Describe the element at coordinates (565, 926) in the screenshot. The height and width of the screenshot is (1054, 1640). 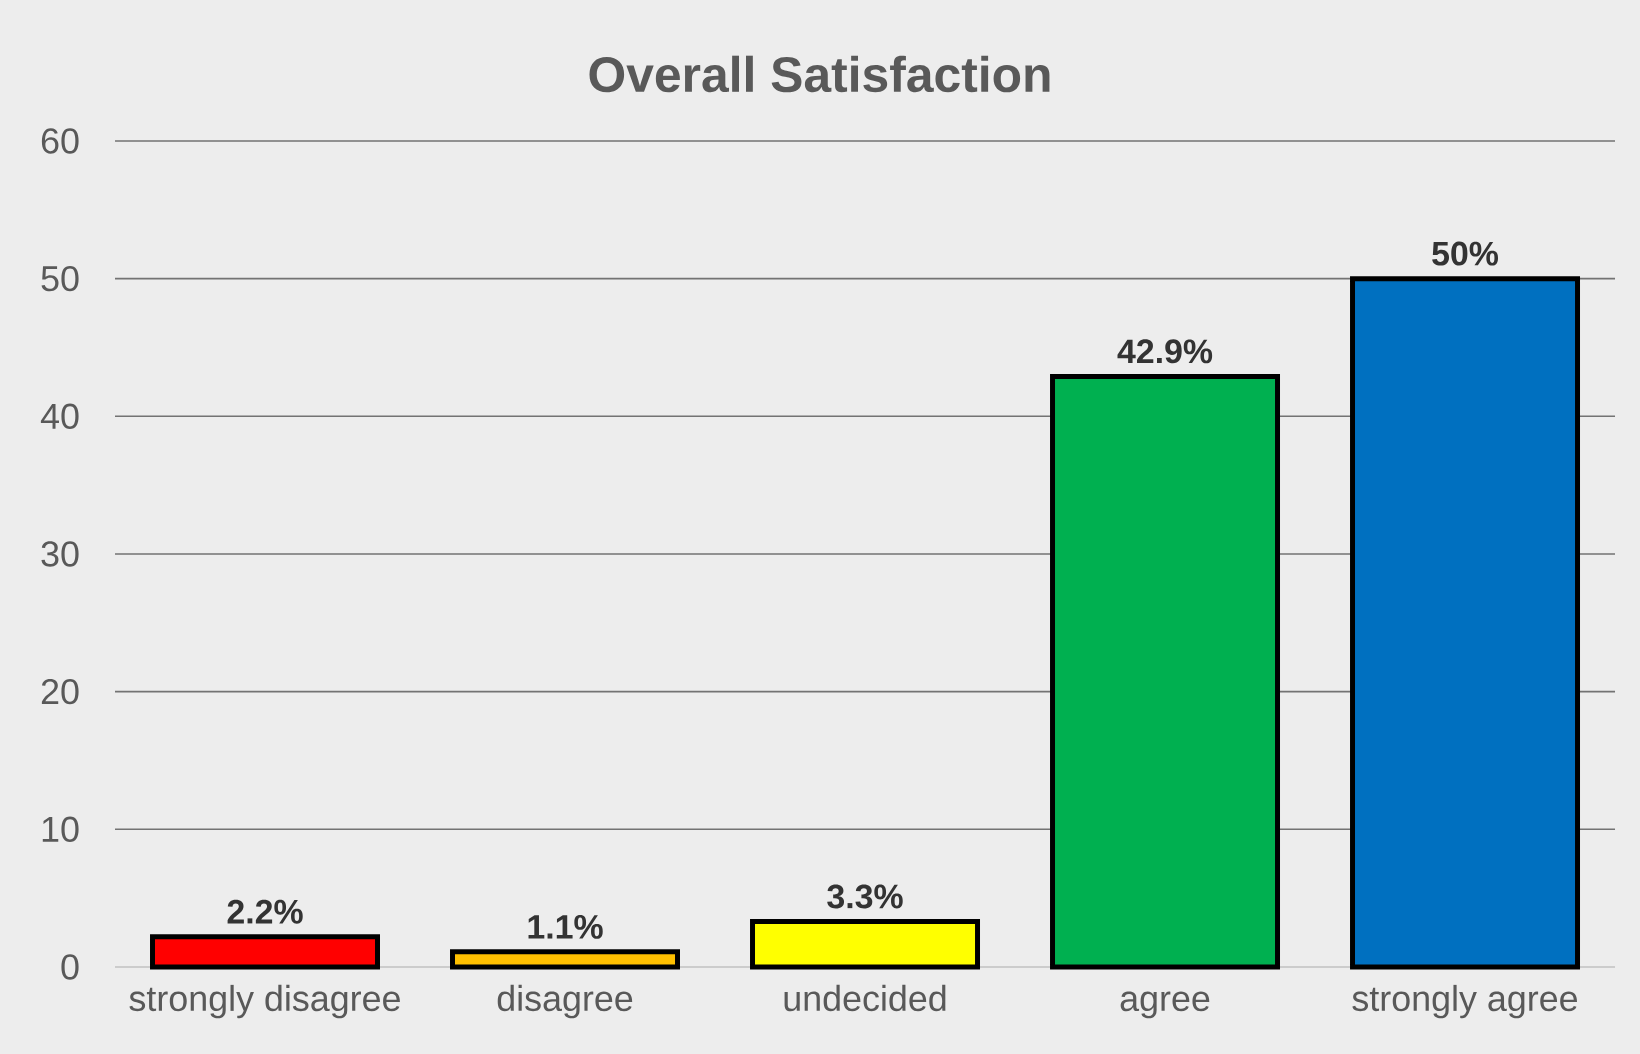
I see `data-label: 1.1%` at that location.